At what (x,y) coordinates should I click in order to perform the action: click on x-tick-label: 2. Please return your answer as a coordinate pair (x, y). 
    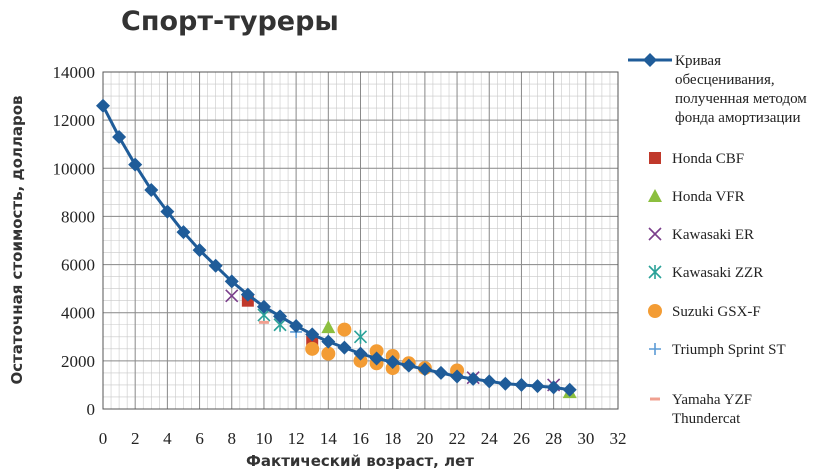
    Looking at the image, I should click on (135, 438).